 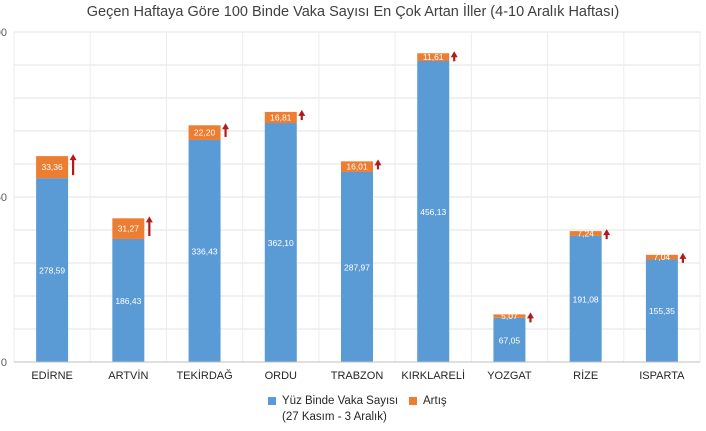 What do you see at coordinates (3, 33) in the screenshot?
I see `y-tick-label: 500` at bounding box center [3, 33].